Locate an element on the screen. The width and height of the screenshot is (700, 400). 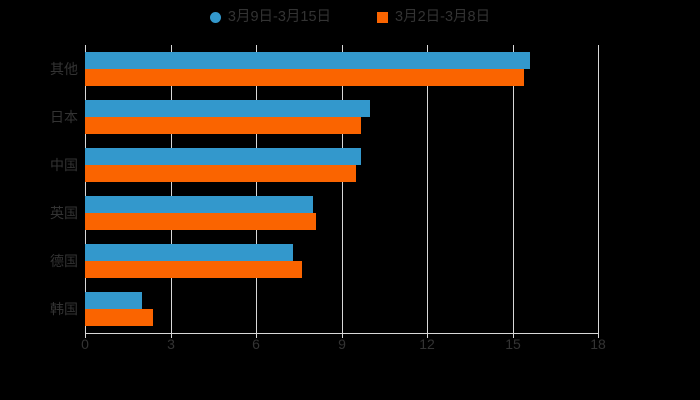
x-axis-tick-label: 12 is located at coordinates (427, 344).